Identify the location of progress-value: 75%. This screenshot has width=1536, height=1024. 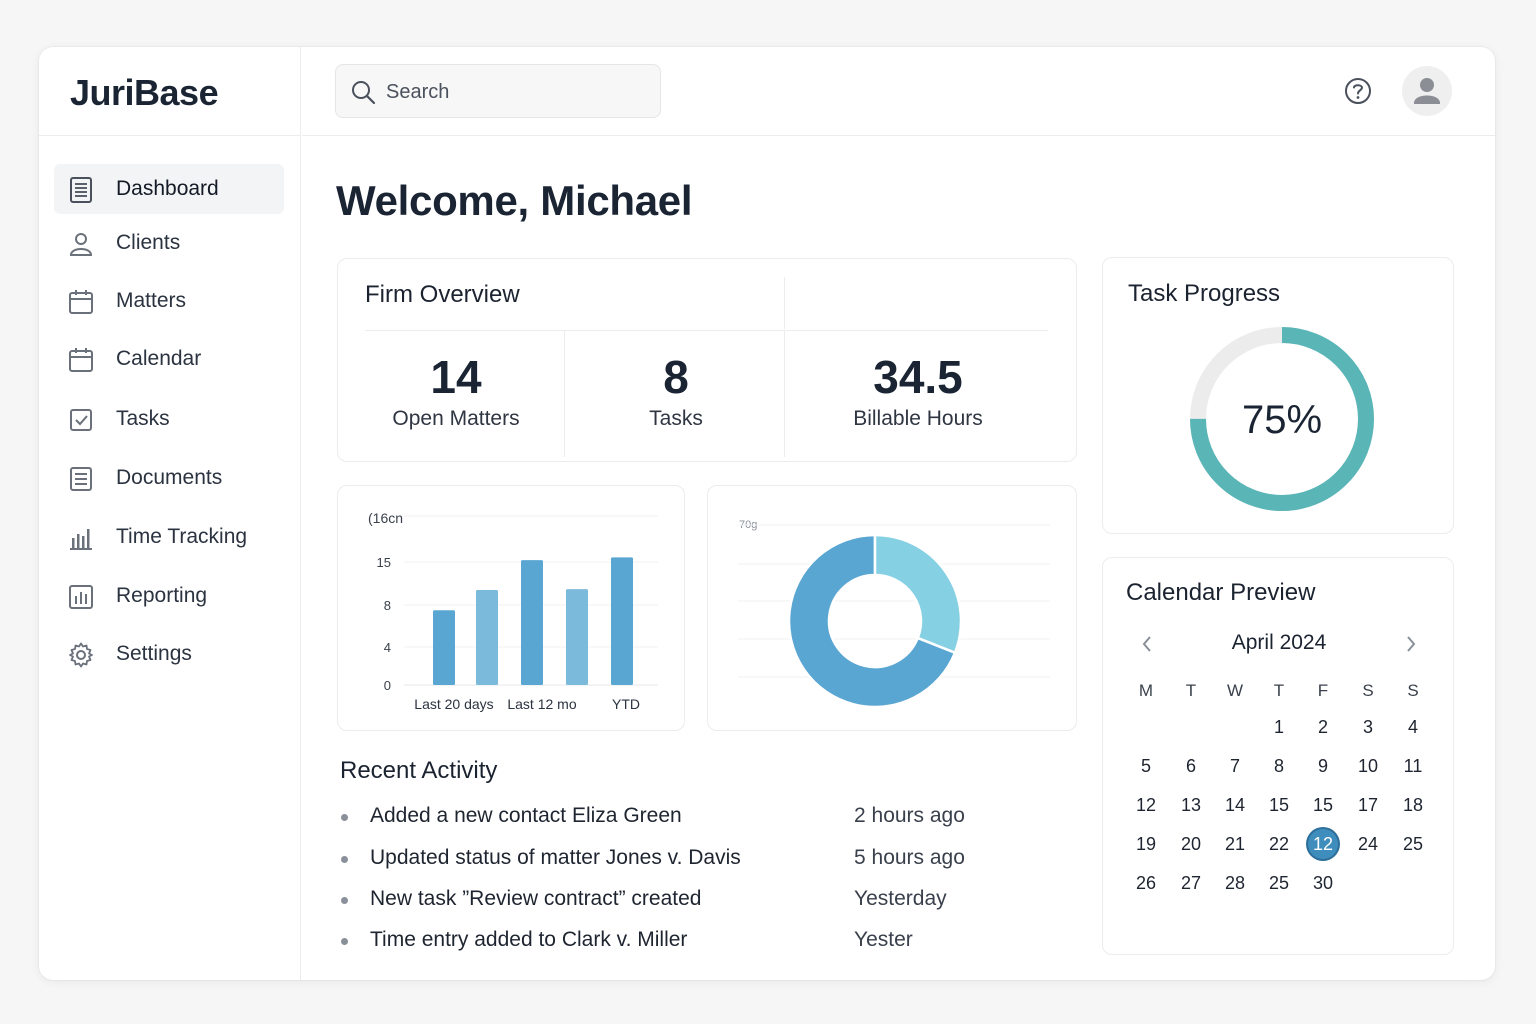
(1282, 420).